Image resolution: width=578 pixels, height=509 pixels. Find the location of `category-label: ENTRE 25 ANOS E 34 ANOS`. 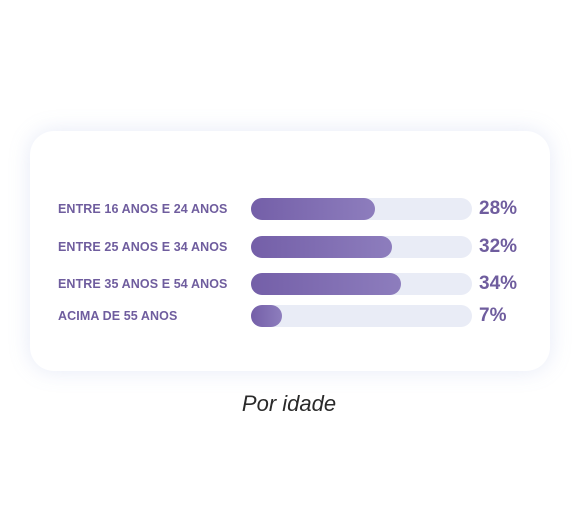

category-label: ENTRE 25 ANOS E 34 ANOS is located at coordinates (143, 247).